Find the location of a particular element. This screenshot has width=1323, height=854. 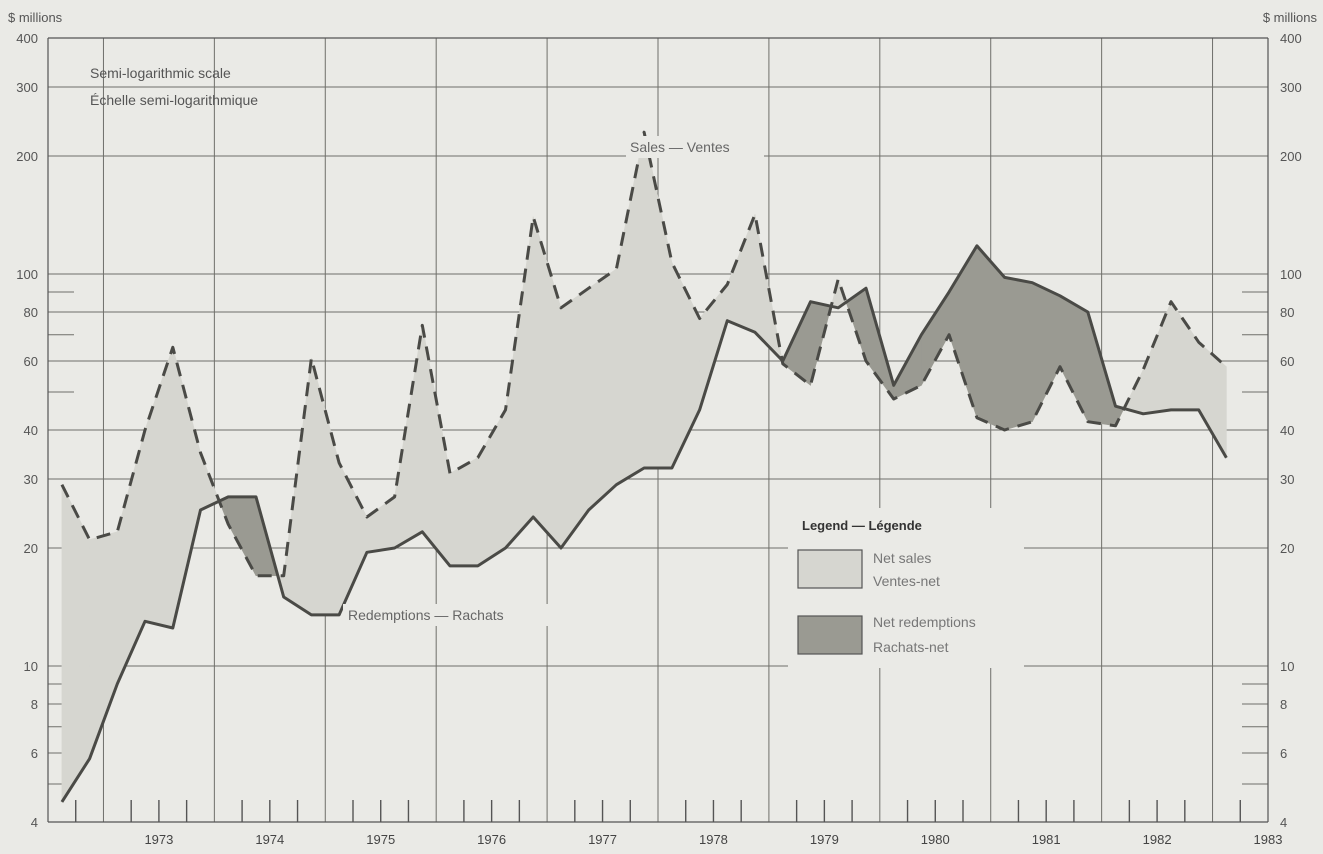

x-tick-label: 1976 is located at coordinates (491, 839).